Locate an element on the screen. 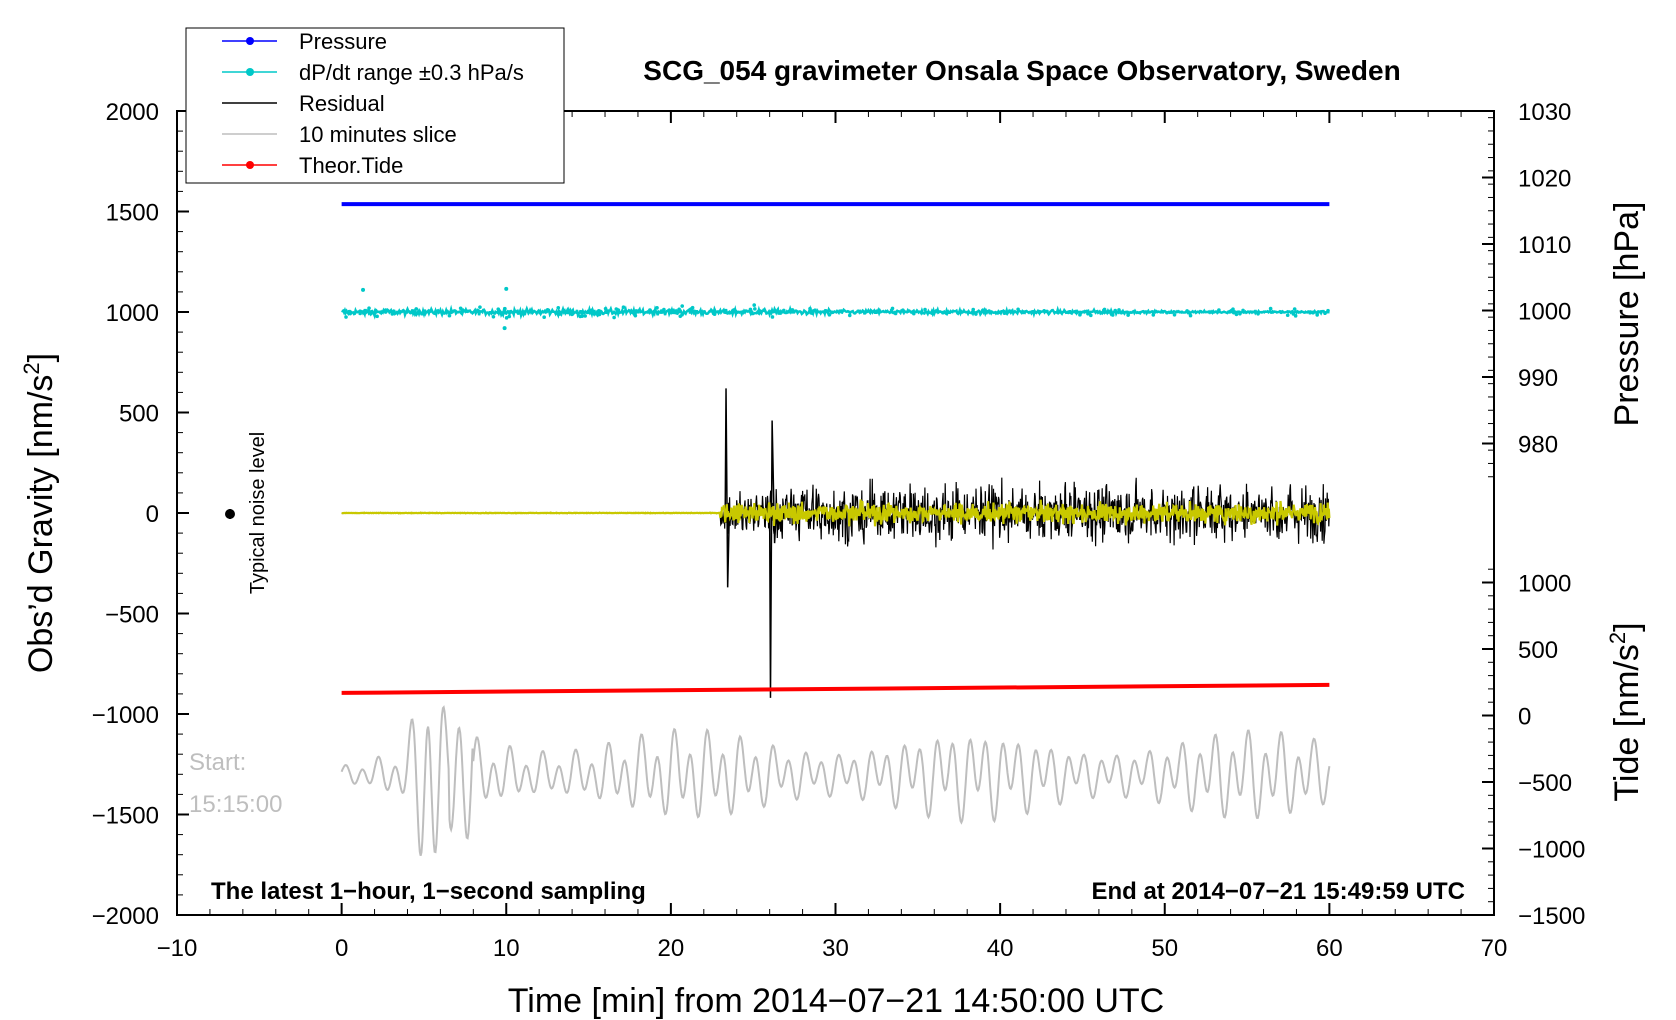 This screenshot has width=1676, height=1020. legend-box is located at coordinates (375, 105).